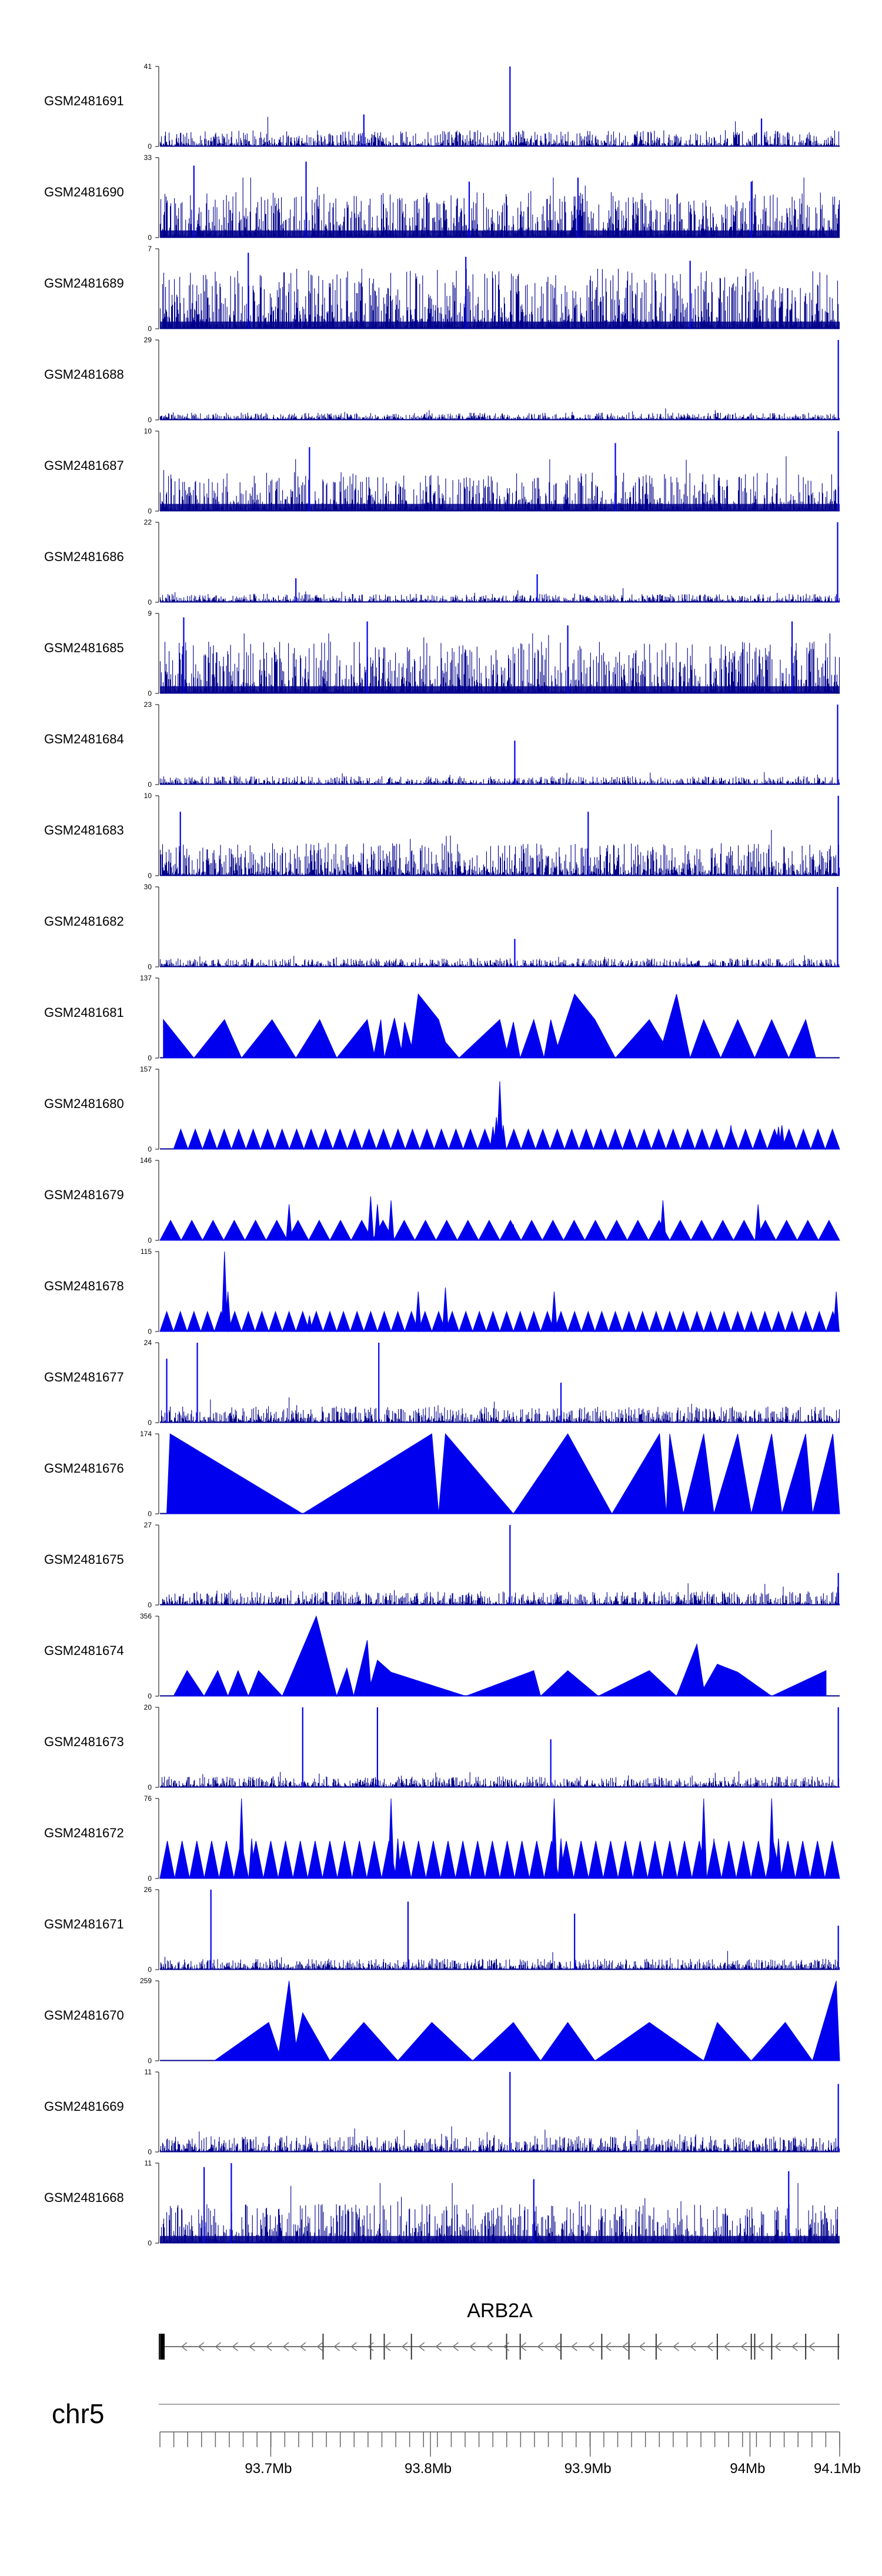 Image resolution: width=882 pixels, height=2576 pixels. Describe the element at coordinates (84, 1377) in the screenshot. I see `track-label: GSM2481677` at that location.